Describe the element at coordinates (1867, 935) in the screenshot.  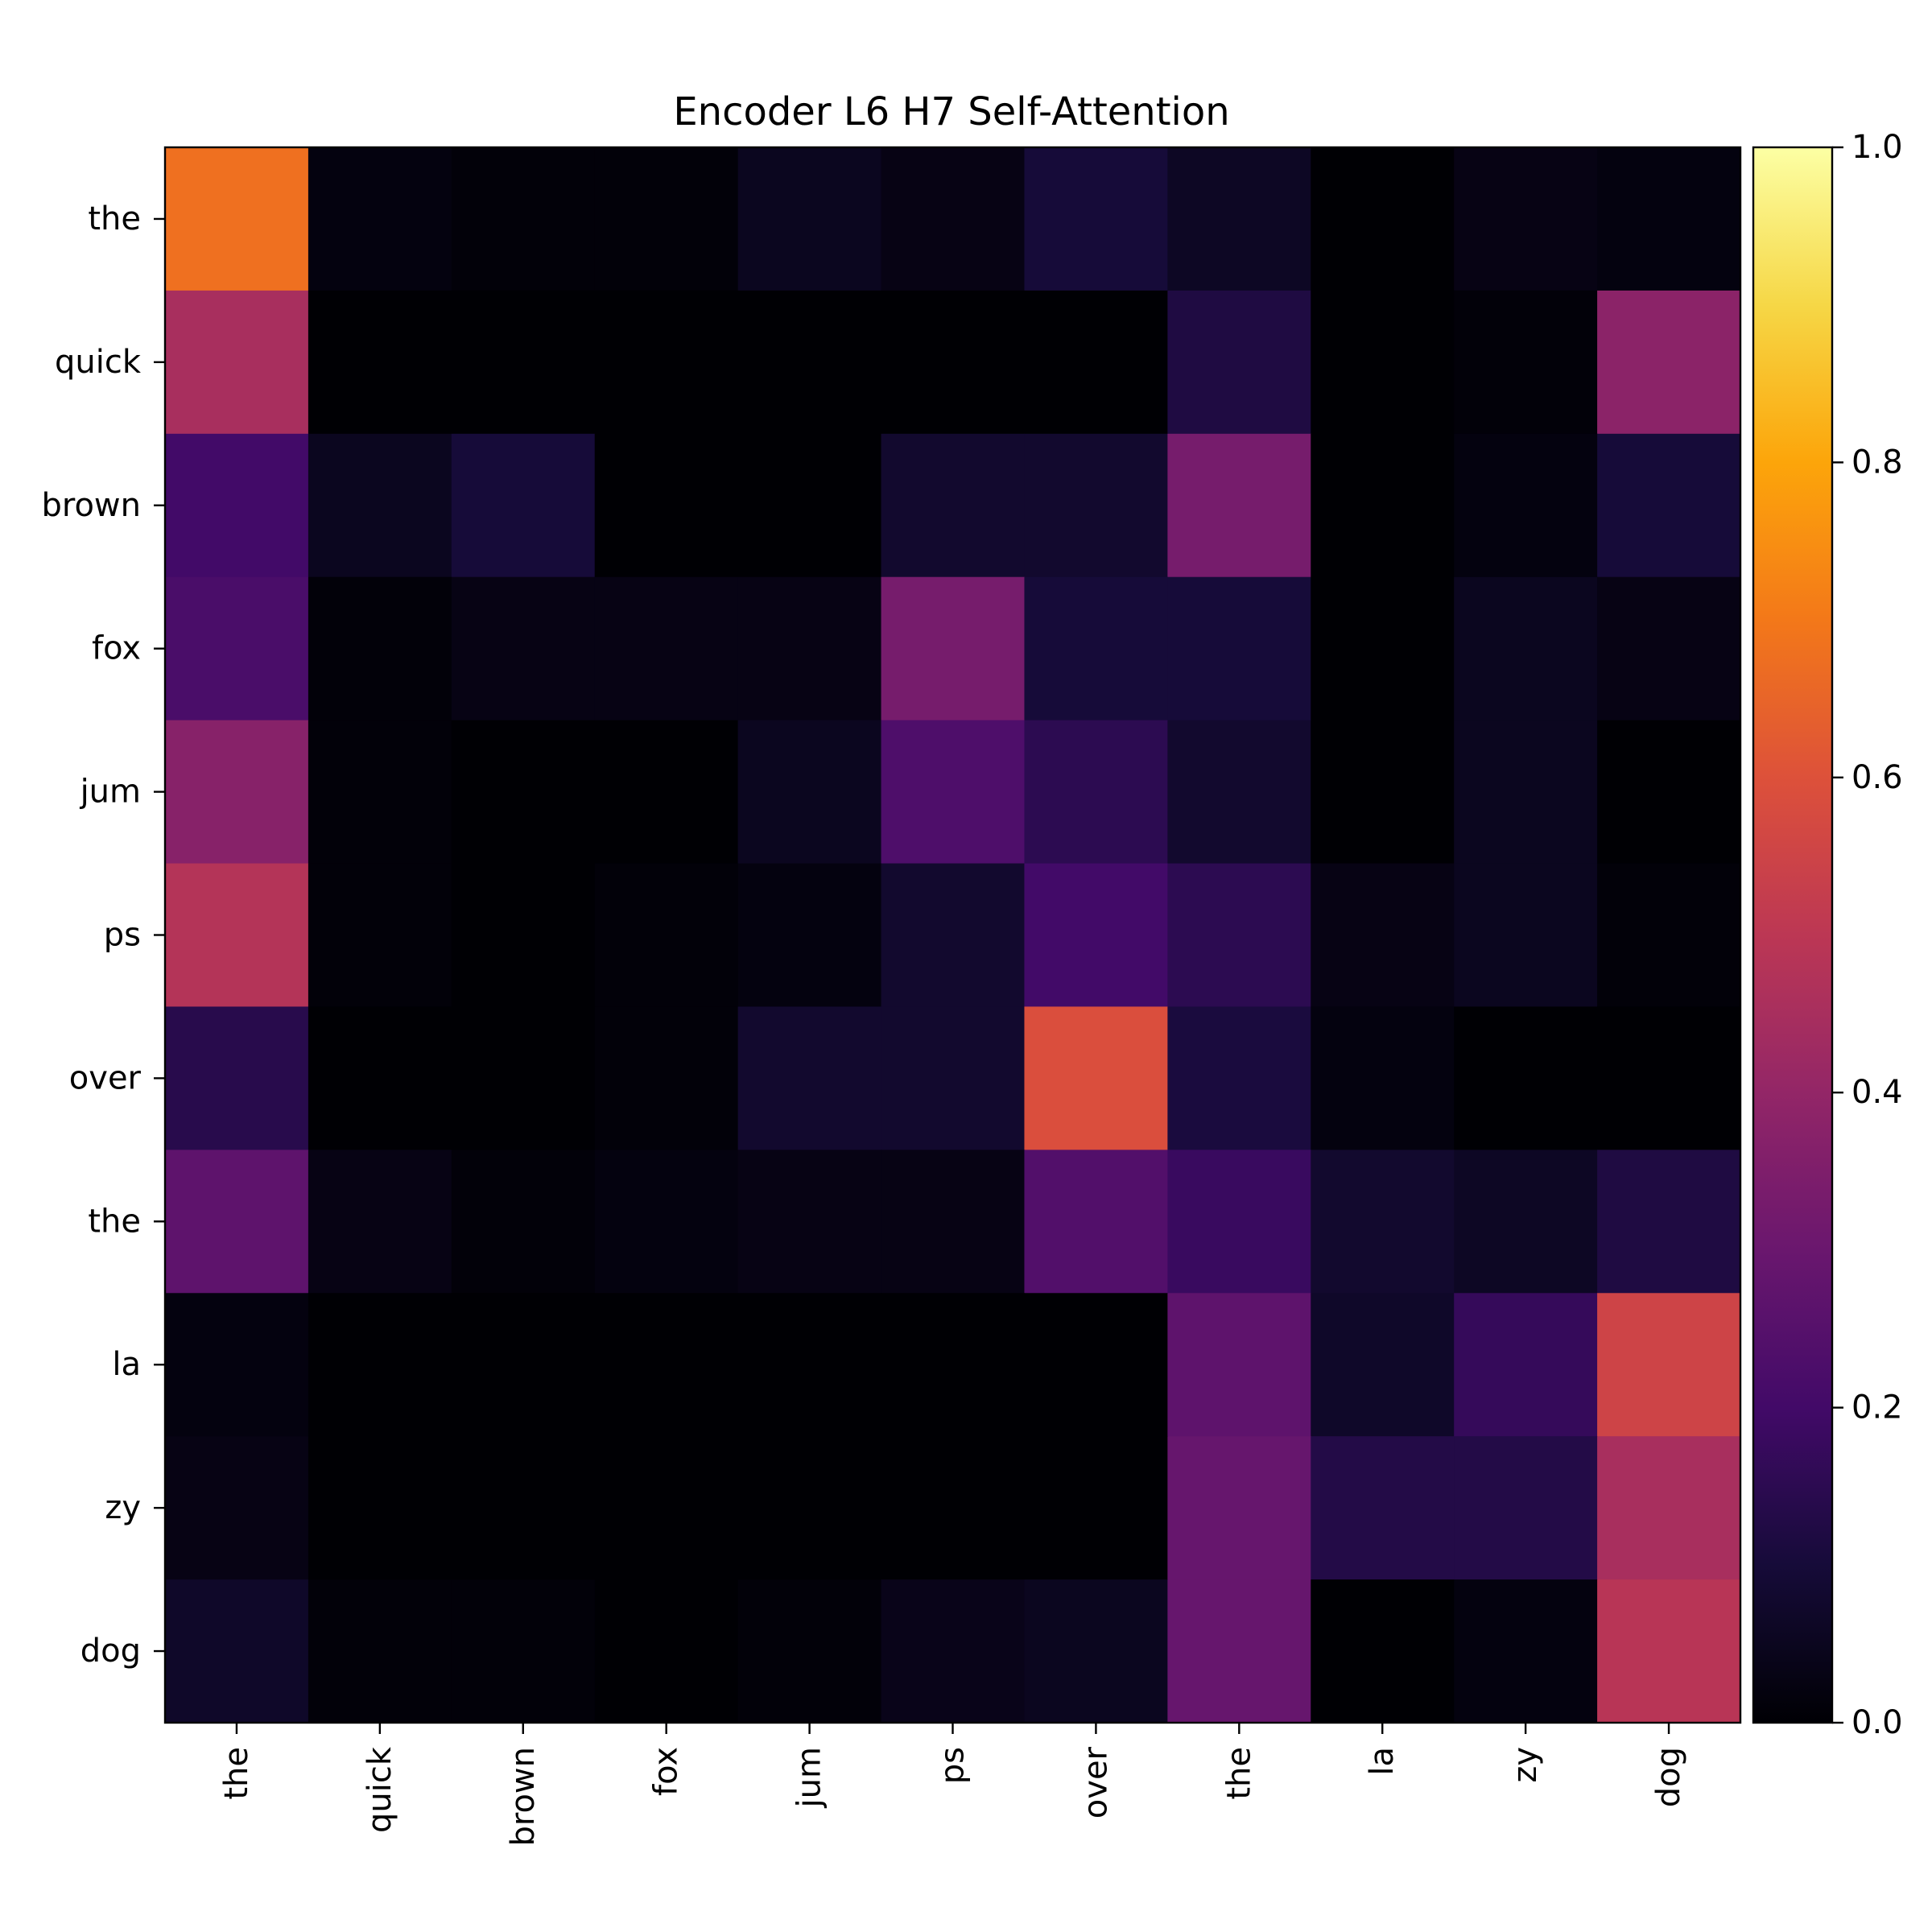
I see `colorbar-axis: 0.0 0.2 0.4 0.6 0.8 1.0` at that location.